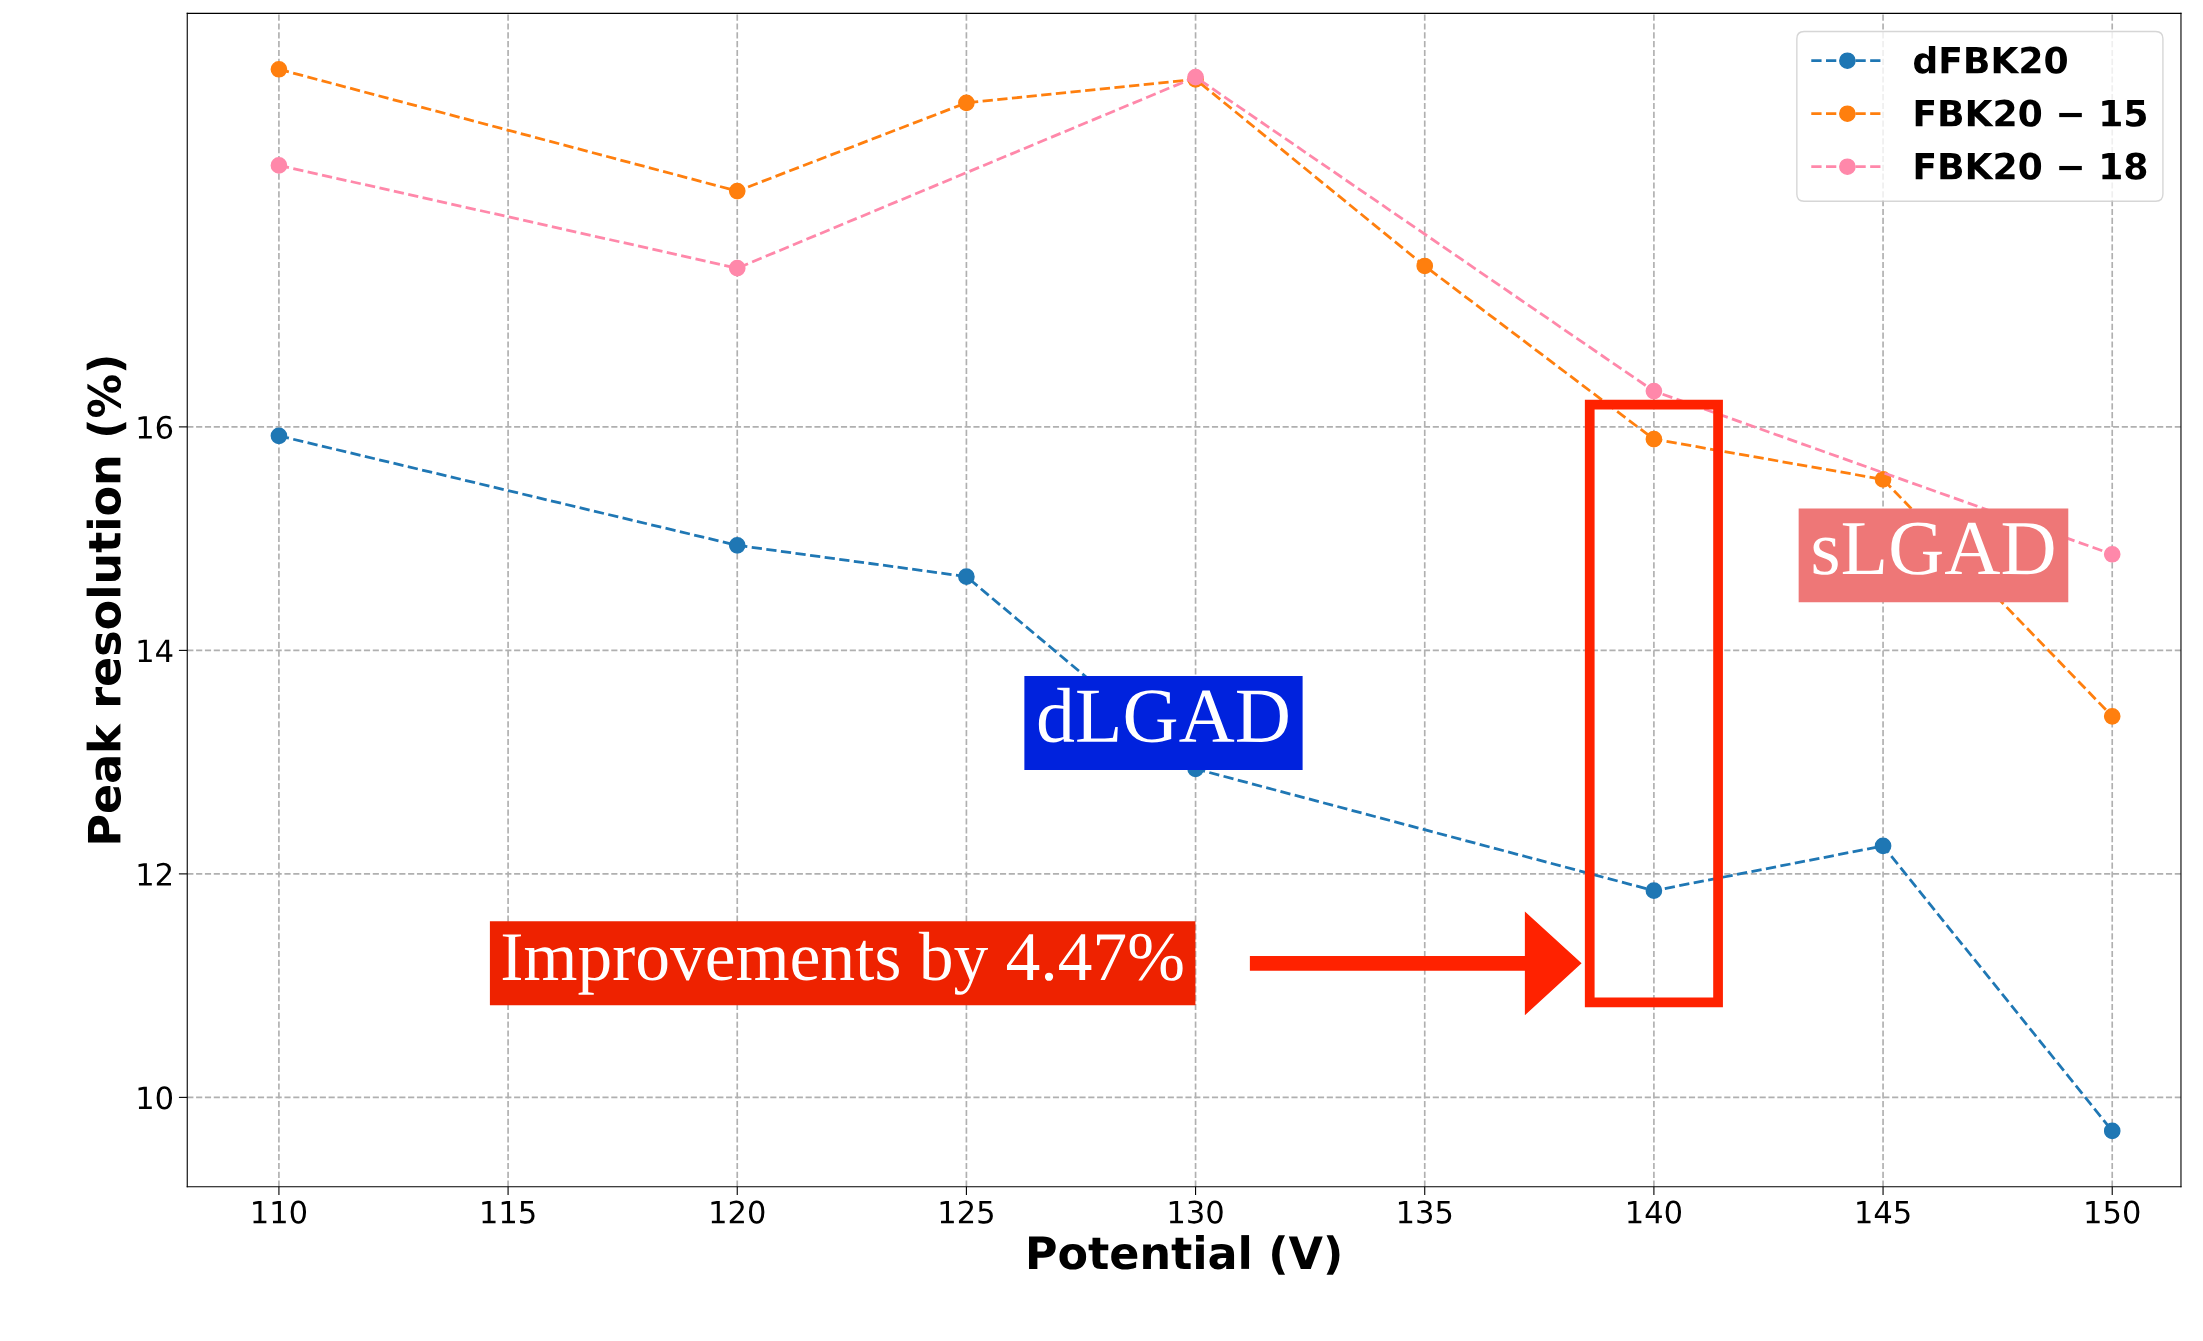  What do you see at coordinates (1990, 59) in the screenshot?
I see `legend-label: dFBK20` at bounding box center [1990, 59].